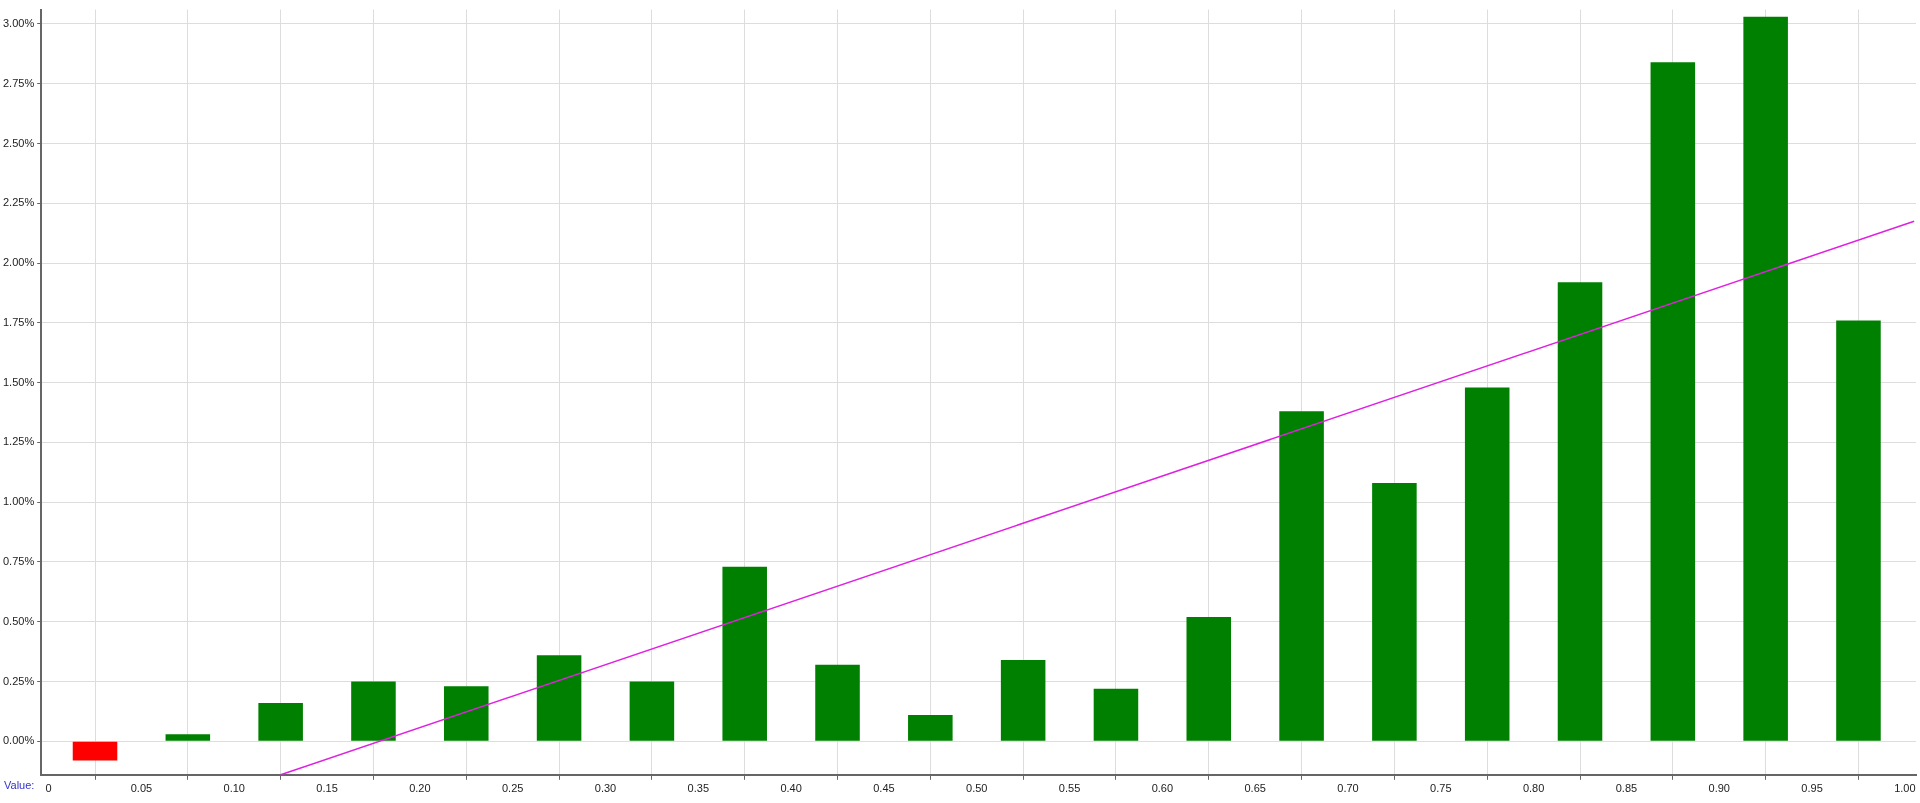  Describe the element at coordinates (420, 788) in the screenshot. I see `x-tick-label: 0.20` at that location.